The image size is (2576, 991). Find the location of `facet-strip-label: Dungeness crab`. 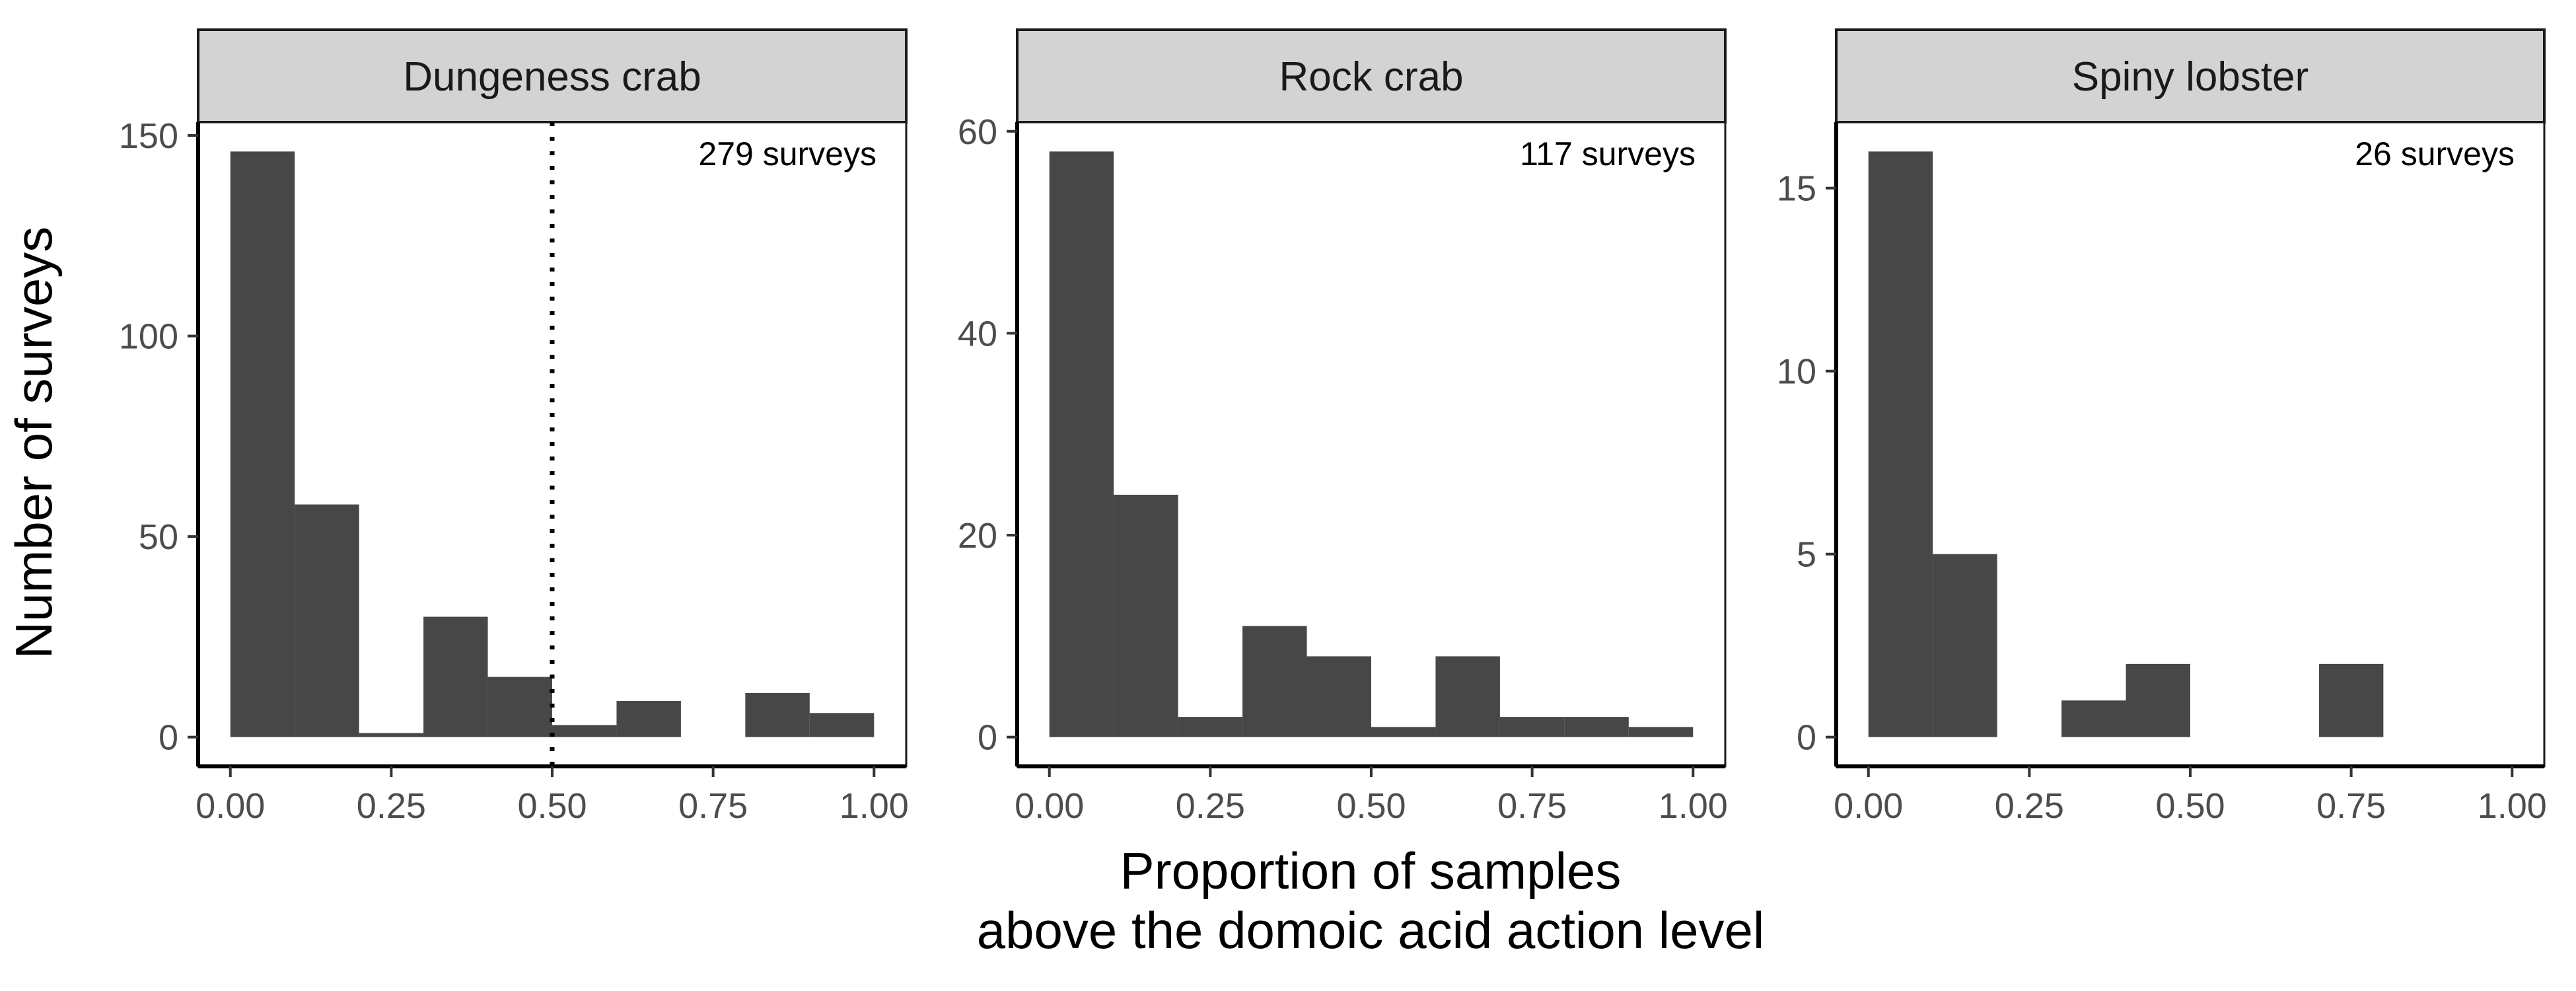

facet-strip-label: Dungeness crab is located at coordinates (552, 77).